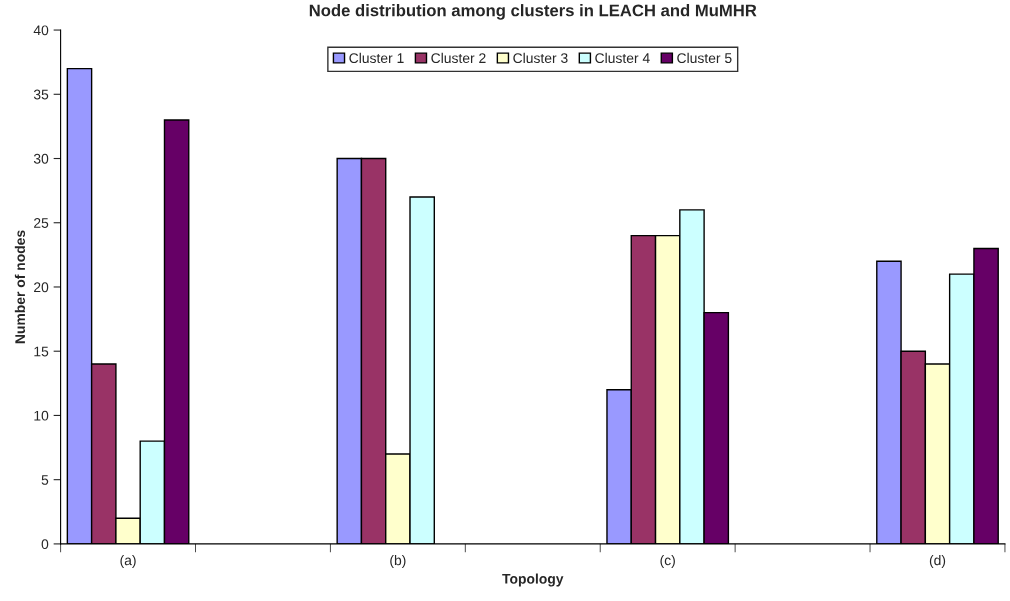 The height and width of the screenshot is (601, 1010). Describe the element at coordinates (128, 561) in the screenshot. I see `x-tick-label: (a)` at that location.